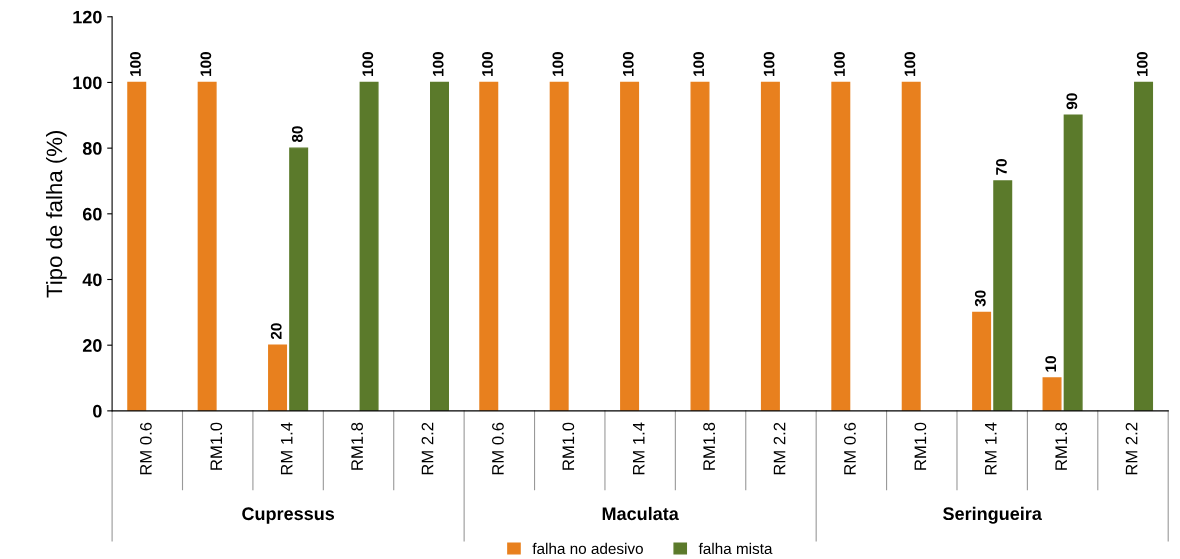  I want to click on legend-label: falha mista, so click(735, 548).